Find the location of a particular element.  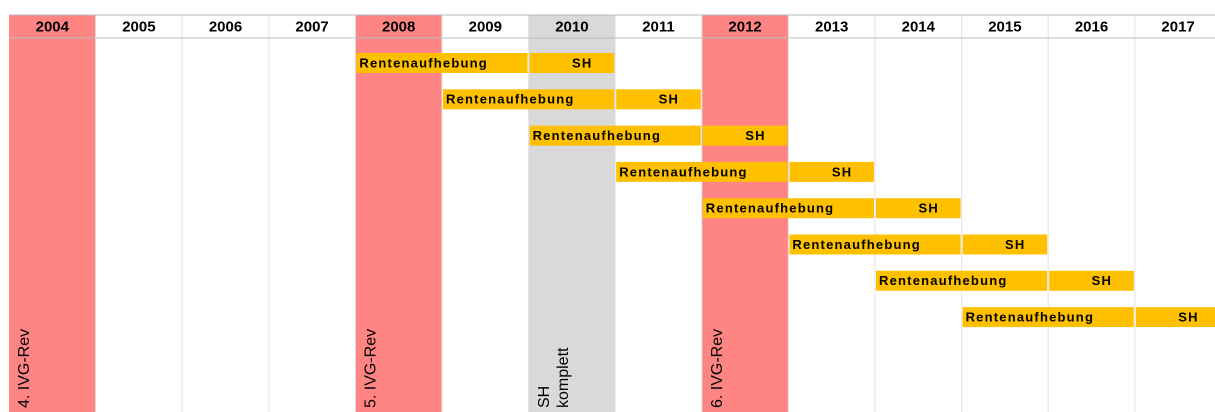

year-label: 2017 is located at coordinates (1177, 26).